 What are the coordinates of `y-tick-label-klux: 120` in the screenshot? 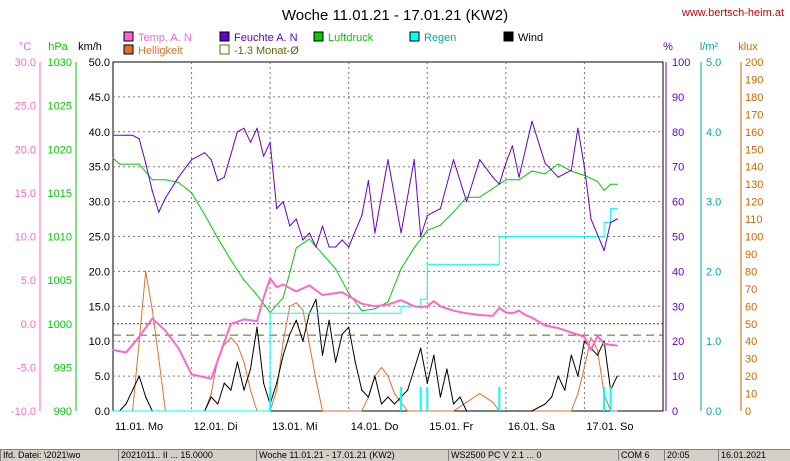 It's located at (754, 203).